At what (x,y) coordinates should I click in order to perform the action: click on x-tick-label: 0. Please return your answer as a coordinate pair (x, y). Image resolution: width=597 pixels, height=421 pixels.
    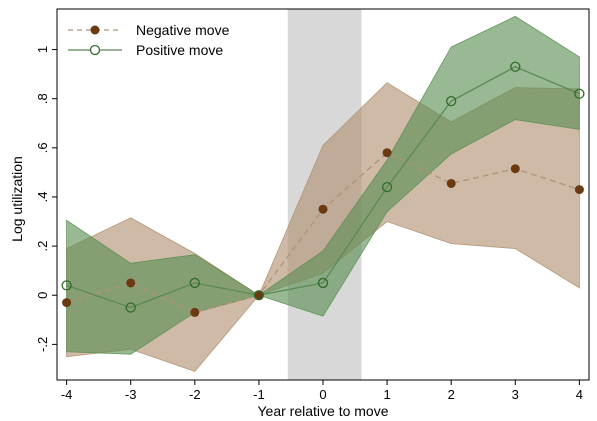
    Looking at the image, I should click on (322, 394).